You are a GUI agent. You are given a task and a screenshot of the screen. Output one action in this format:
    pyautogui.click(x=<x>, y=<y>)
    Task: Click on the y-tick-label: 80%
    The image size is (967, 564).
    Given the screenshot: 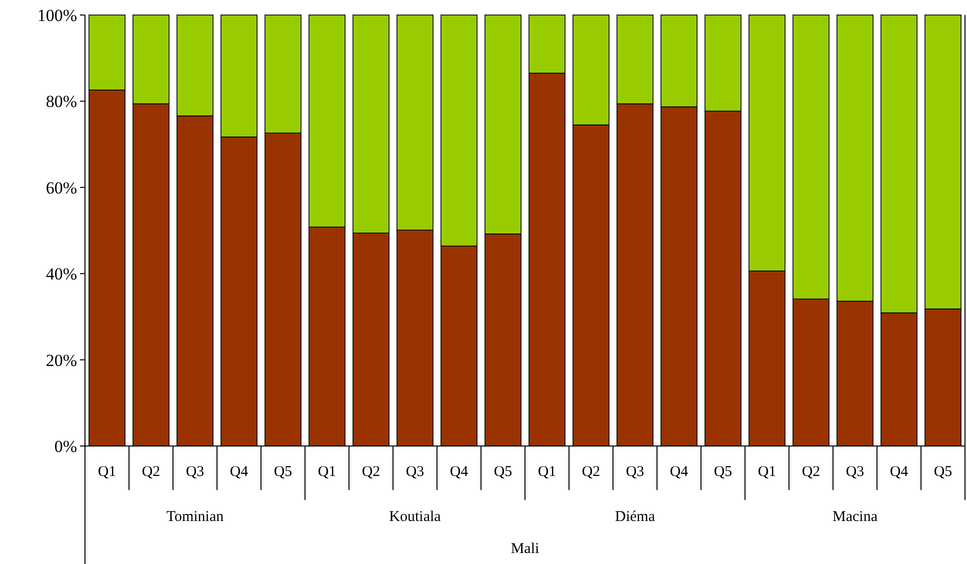 What is the action you would take?
    pyautogui.click(x=61, y=102)
    